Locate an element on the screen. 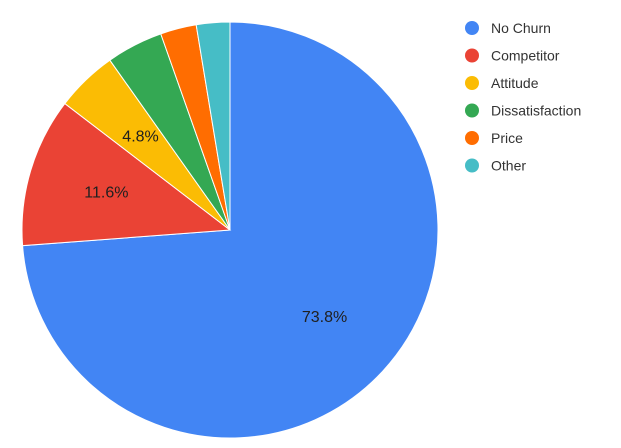 This screenshot has width=621, height=448. legend-marker-price is located at coordinates (472, 138).